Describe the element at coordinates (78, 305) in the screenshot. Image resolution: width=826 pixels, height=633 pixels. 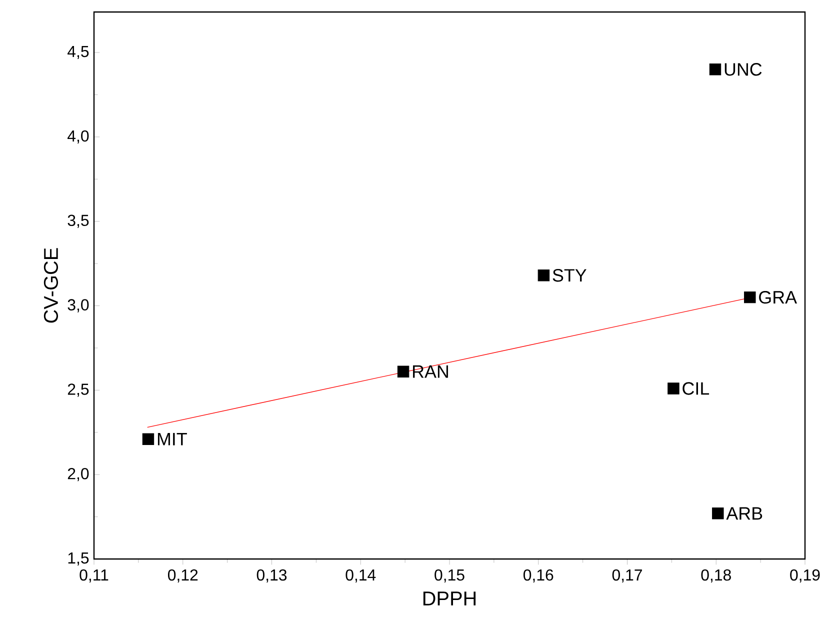
I see `y-tick-label: 3,0` at that location.